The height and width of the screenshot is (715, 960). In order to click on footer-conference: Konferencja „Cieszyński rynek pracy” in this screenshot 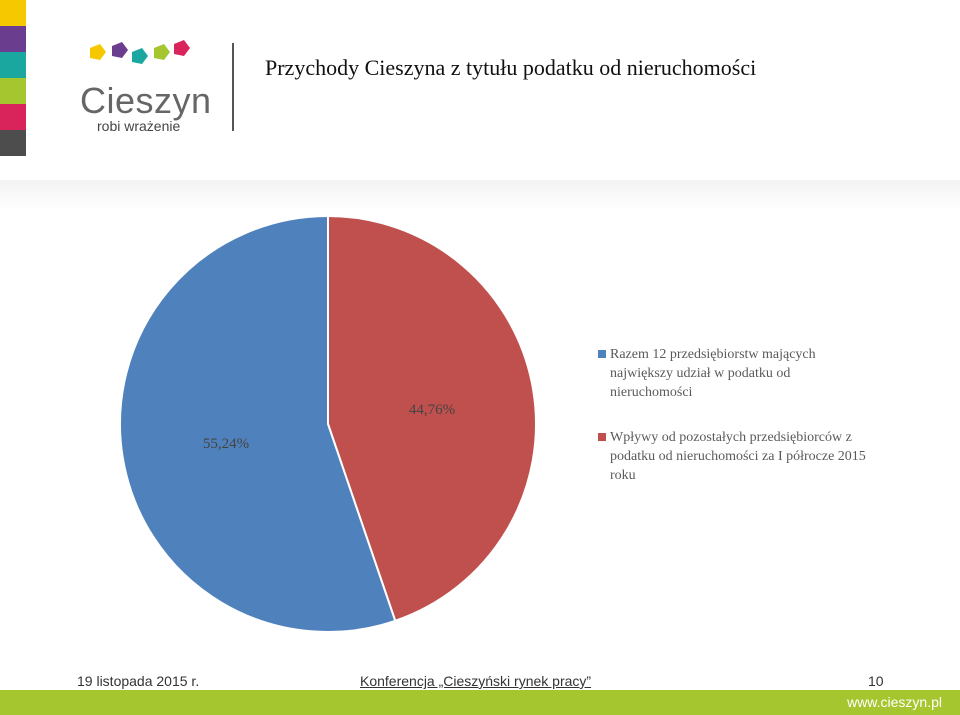, I will do `click(476, 681)`.